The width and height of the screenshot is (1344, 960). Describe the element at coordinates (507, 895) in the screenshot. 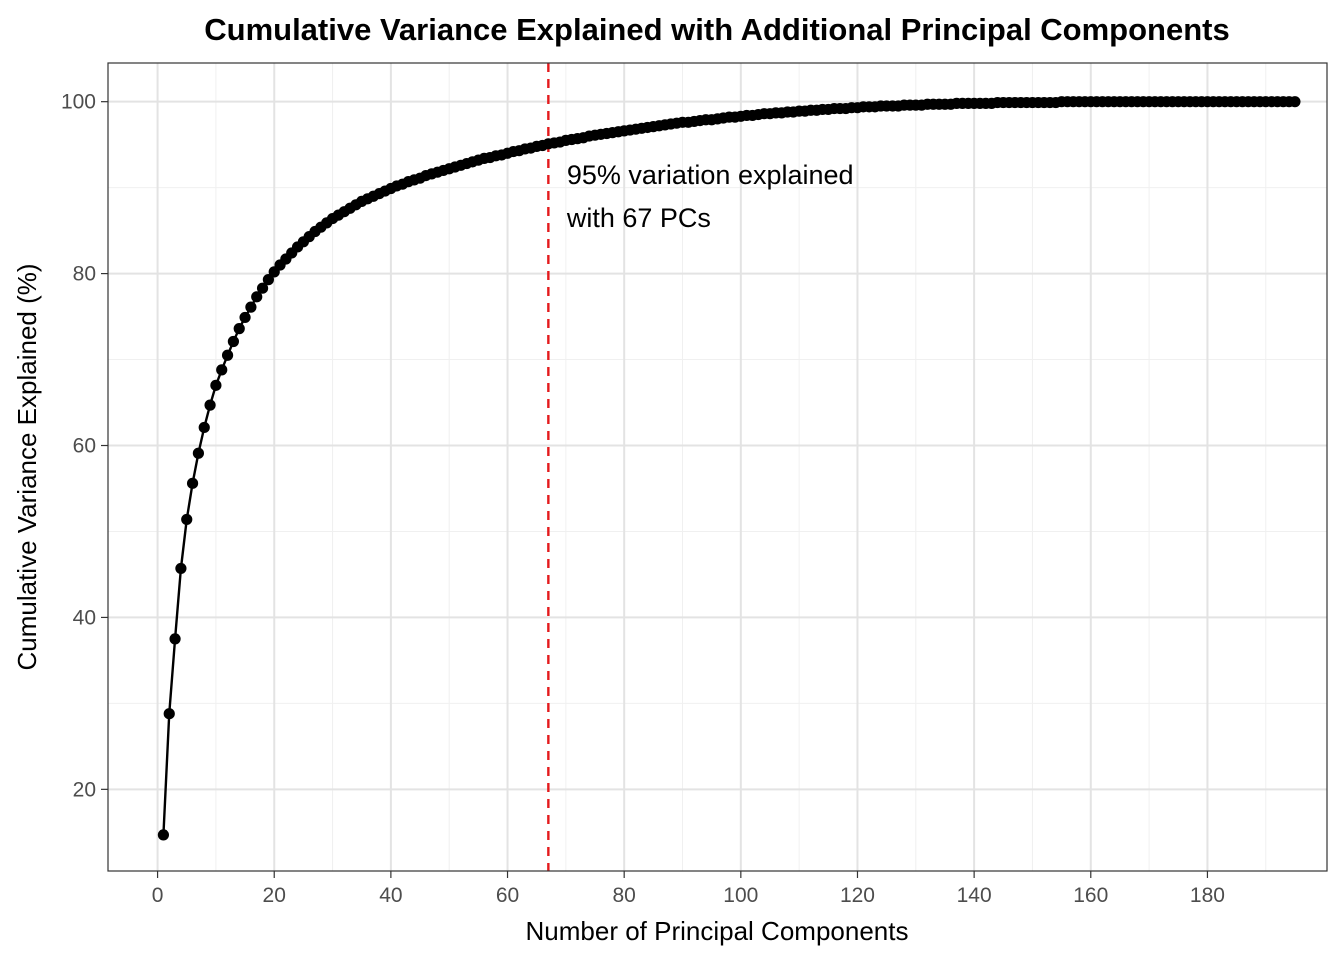

I see `x-tick-label: 60` at that location.